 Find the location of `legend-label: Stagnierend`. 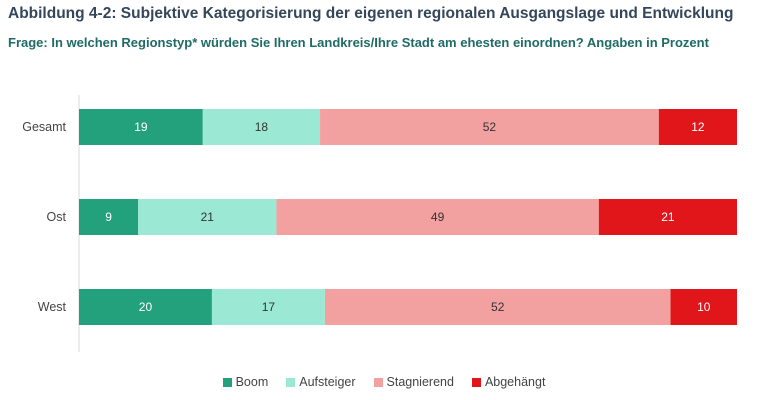

legend-label: Stagnierend is located at coordinates (420, 382).